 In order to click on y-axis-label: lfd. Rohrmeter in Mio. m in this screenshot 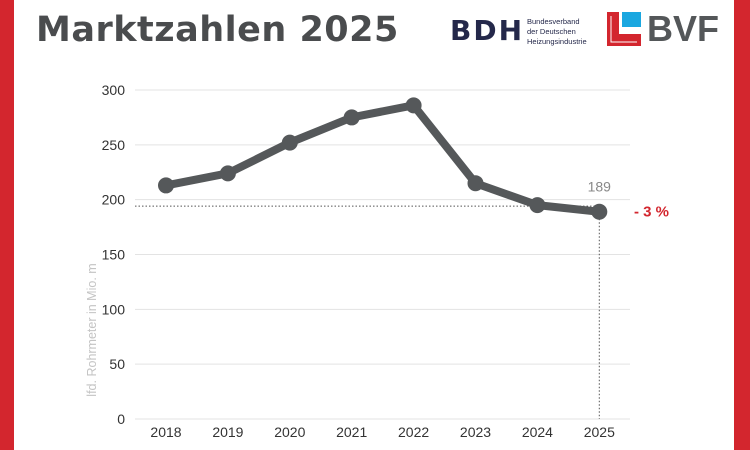, I will do `click(92, 329)`.